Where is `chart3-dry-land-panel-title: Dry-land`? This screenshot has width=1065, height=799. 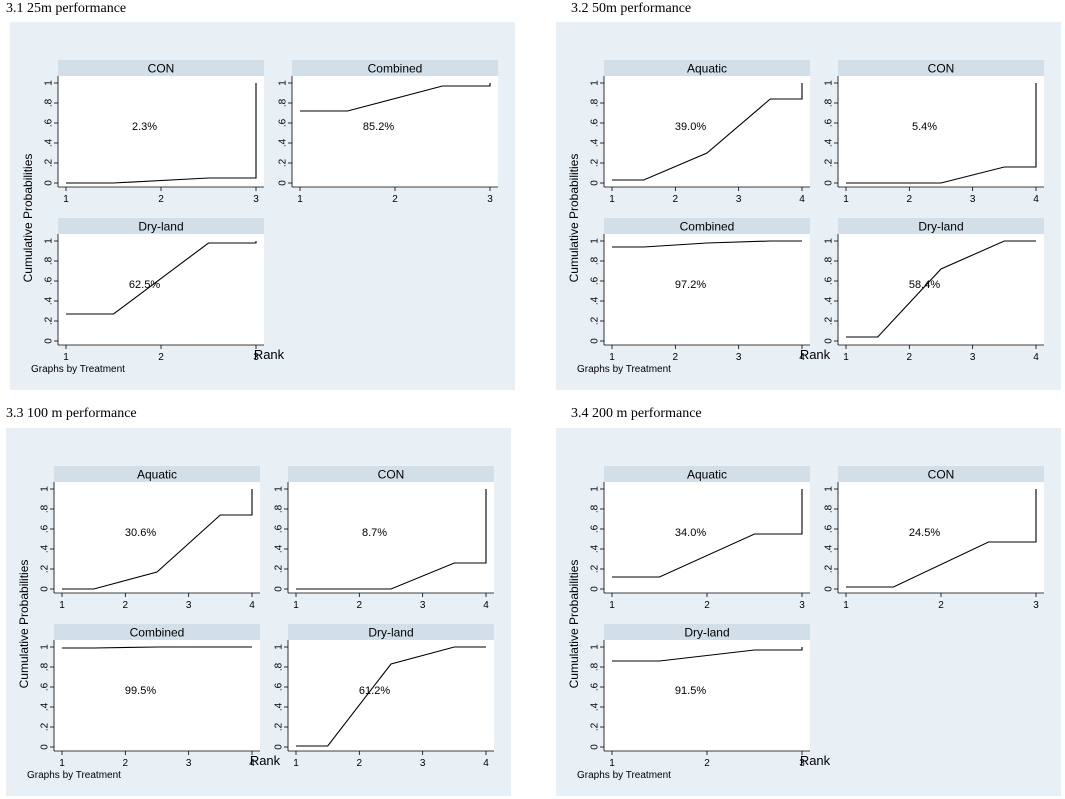
chart3-dry-land-panel-title: Dry-land is located at coordinates (390, 633).